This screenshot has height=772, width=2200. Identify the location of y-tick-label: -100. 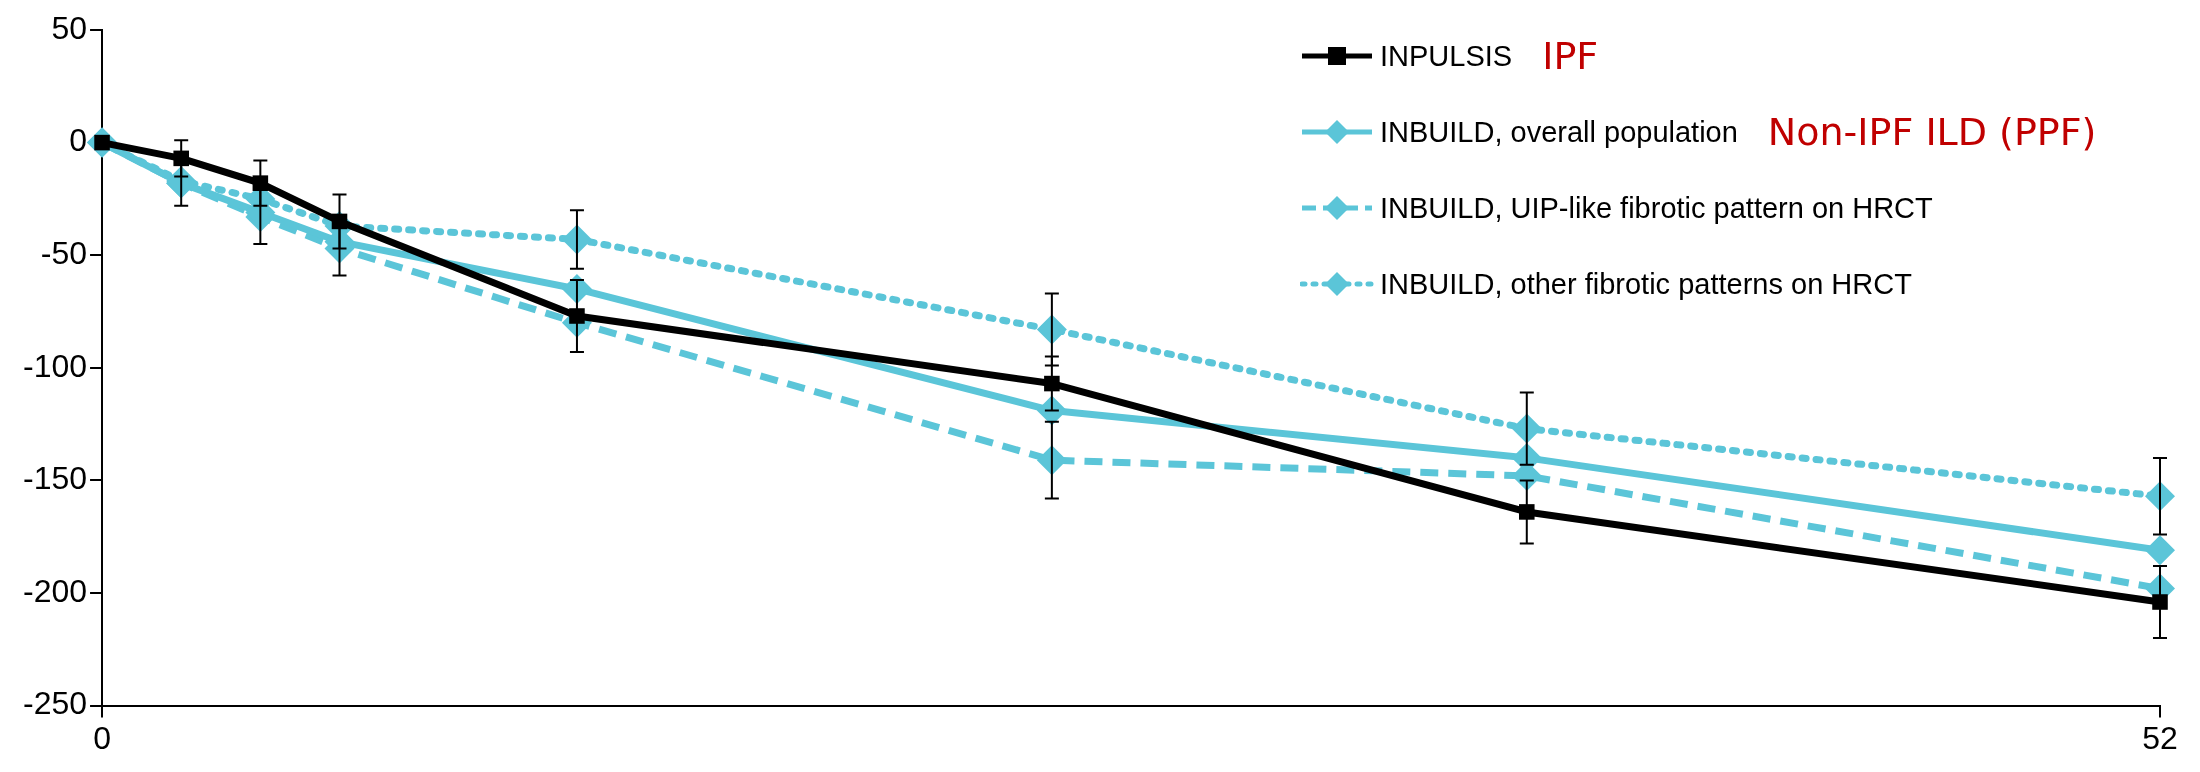
(55, 365).